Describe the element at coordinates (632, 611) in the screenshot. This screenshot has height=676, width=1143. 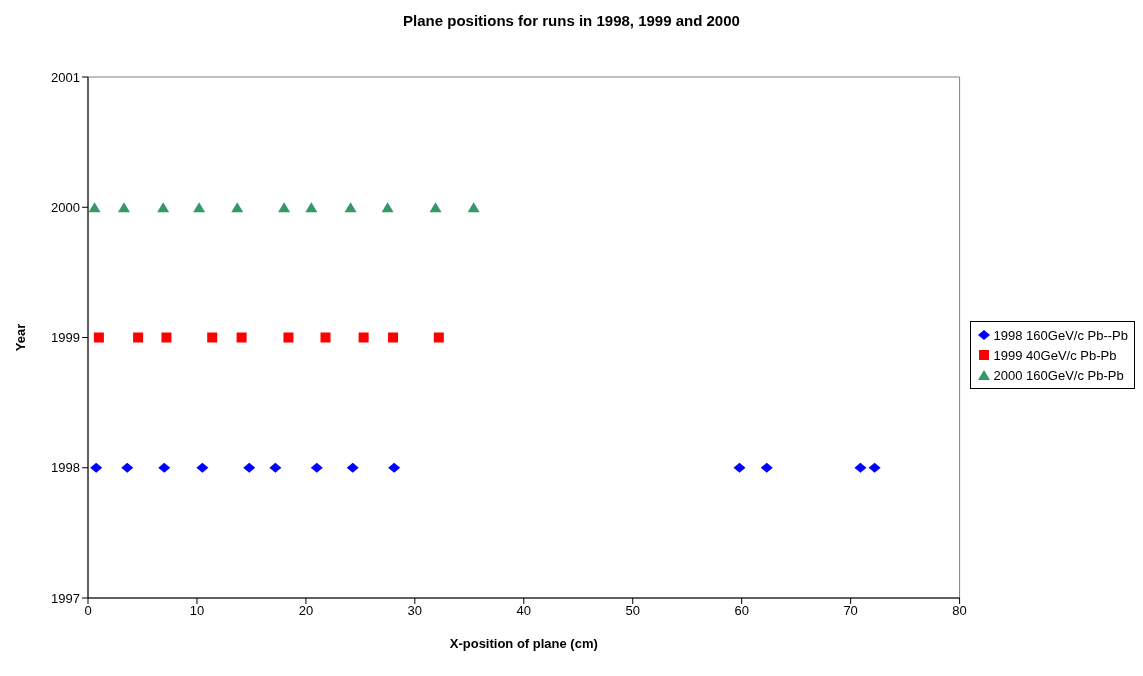
I see `x-tick-label: 50` at that location.